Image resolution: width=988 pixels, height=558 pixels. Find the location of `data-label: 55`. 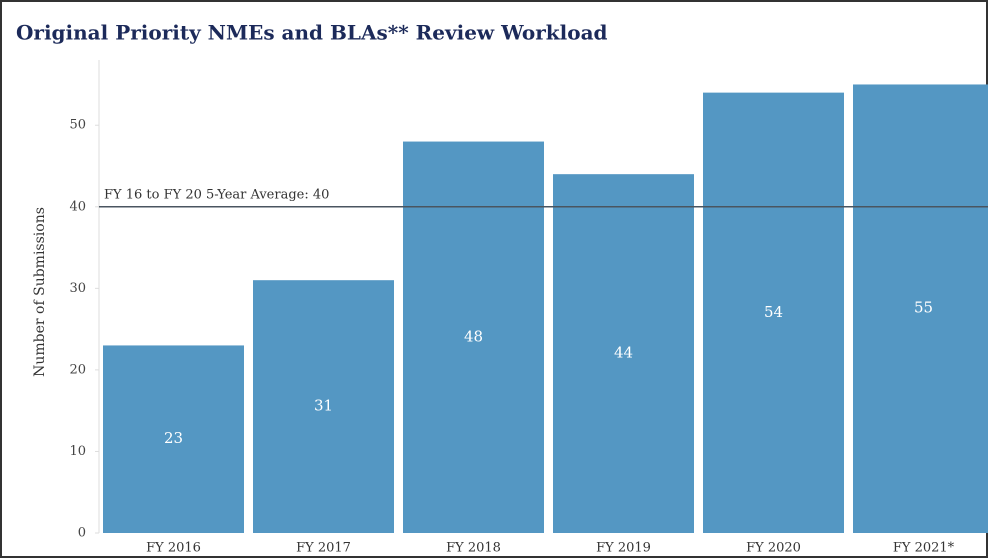

data-label: 55 is located at coordinates (923, 308).